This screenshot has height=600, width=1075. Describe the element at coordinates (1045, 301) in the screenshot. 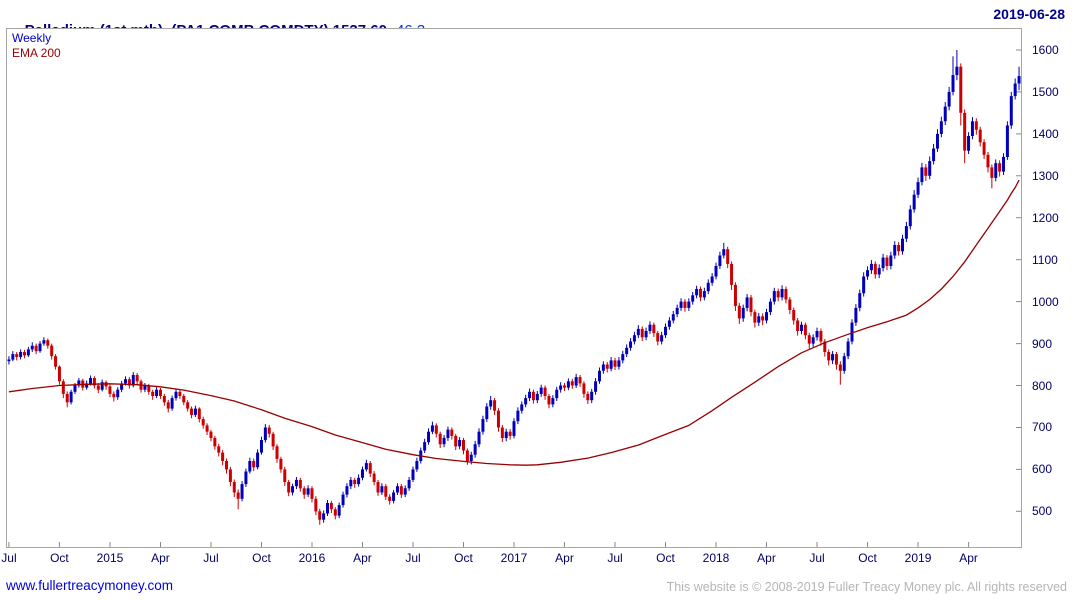

I see `y-axis-label: 1000` at that location.